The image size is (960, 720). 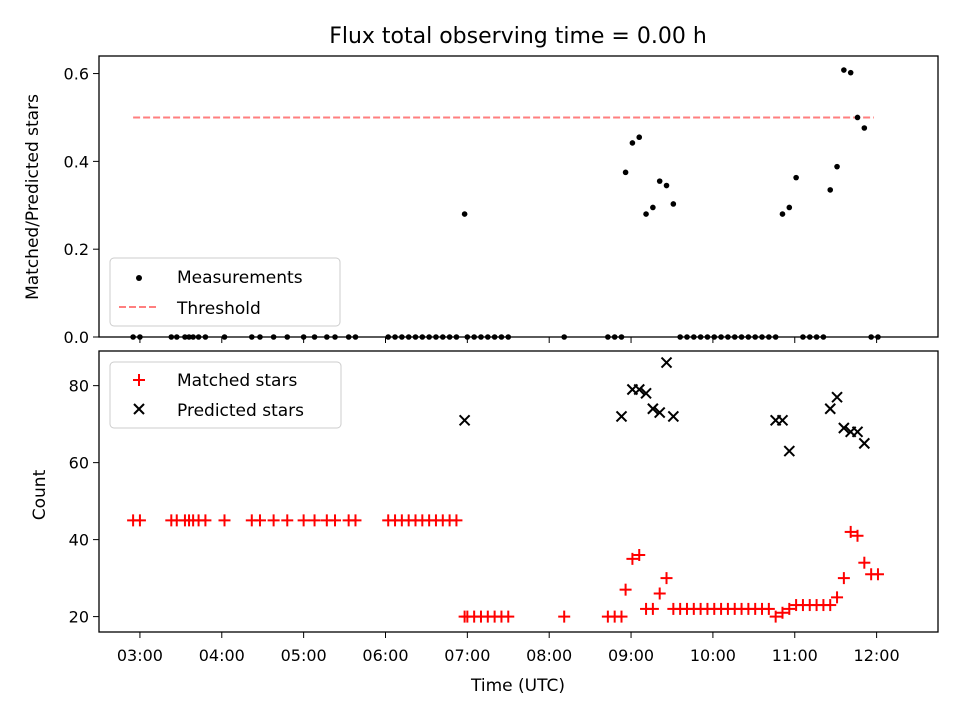 I want to click on x-tick-label: 05:00, so click(x=304, y=655).